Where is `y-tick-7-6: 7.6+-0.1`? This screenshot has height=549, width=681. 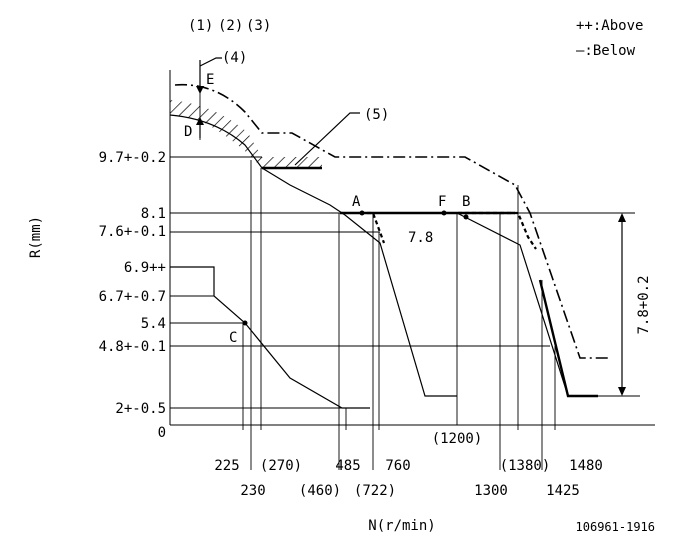
y-tick-7-6: 7.6+-0.1 is located at coordinates (132, 232).